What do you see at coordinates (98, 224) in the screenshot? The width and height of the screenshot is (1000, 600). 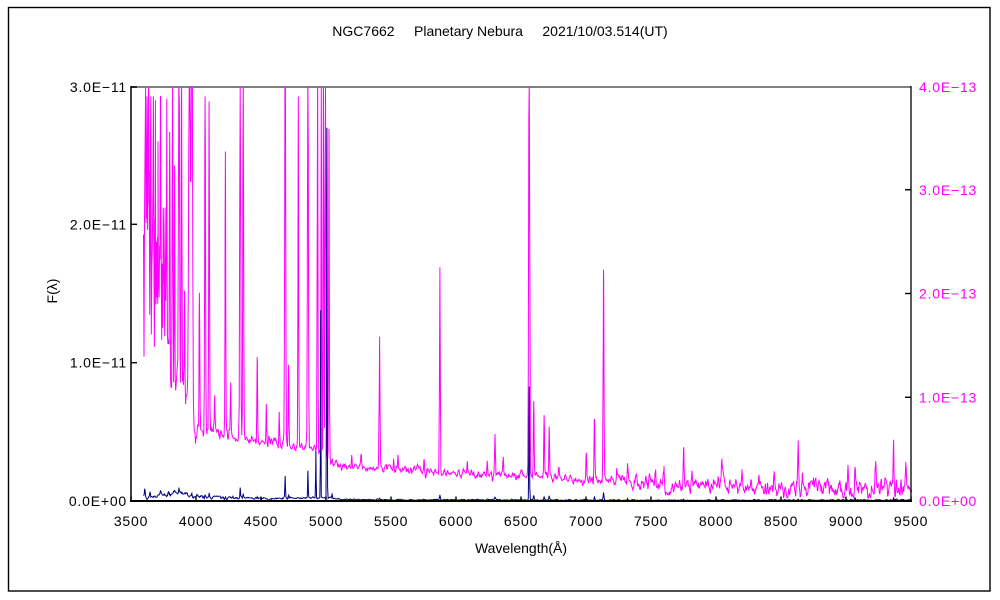 I see `svg-text: 2.0E−11` at bounding box center [98, 224].